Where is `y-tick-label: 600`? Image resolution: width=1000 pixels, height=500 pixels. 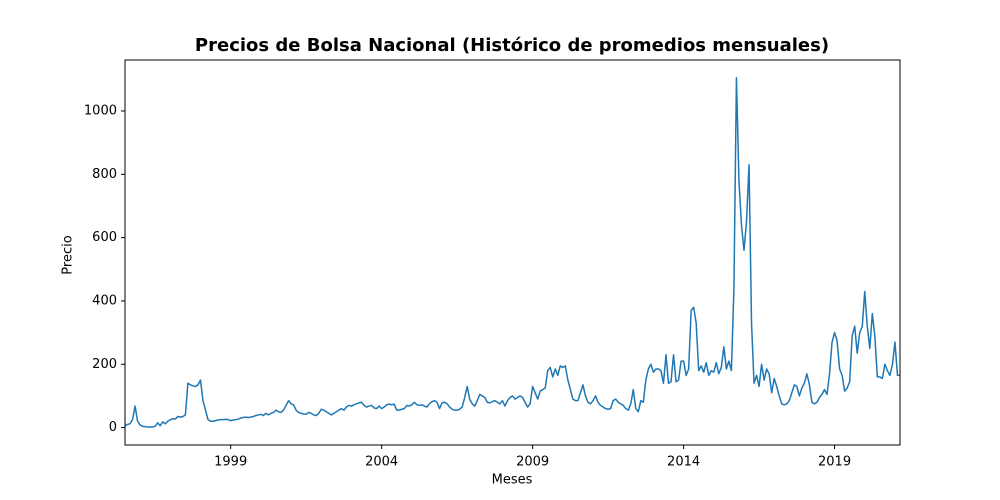
y-tick-label: 600 is located at coordinates (104, 237).